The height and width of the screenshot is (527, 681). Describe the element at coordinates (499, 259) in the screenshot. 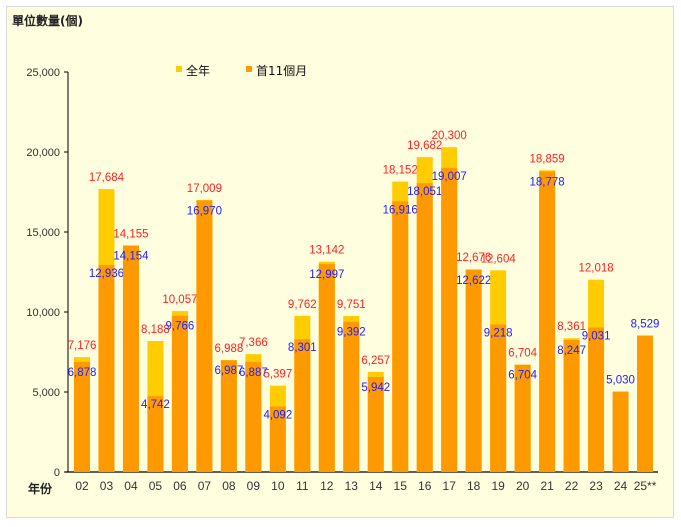

I see `data-label-full-year: 12,604` at that location.